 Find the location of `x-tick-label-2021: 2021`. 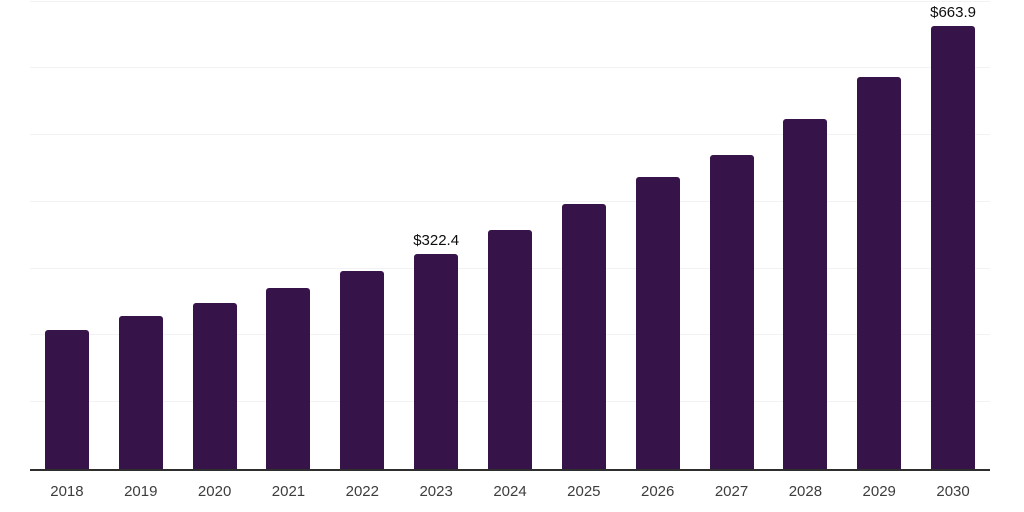

x-tick-label-2021: 2021 is located at coordinates (288, 491).